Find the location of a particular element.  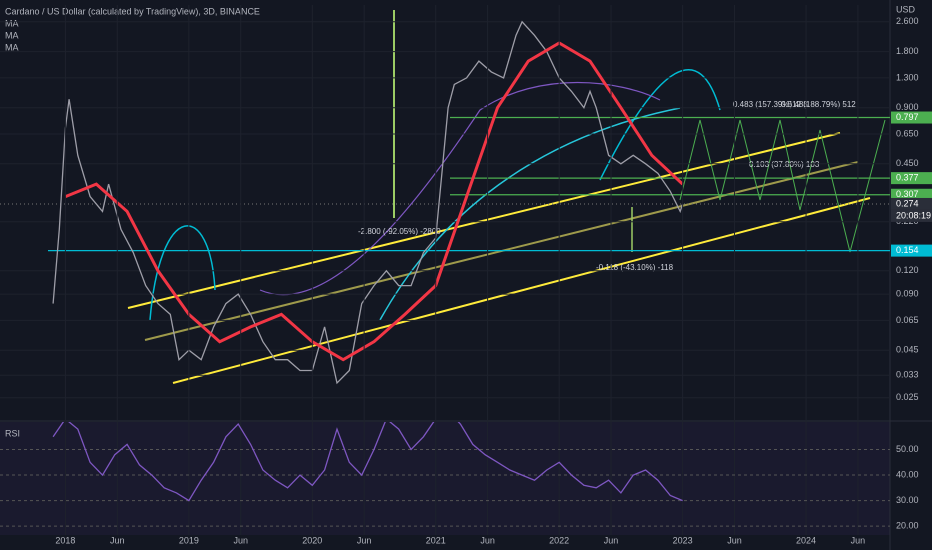

annotation: -2.800 (-92.05%) -2800 is located at coordinates (399, 231).